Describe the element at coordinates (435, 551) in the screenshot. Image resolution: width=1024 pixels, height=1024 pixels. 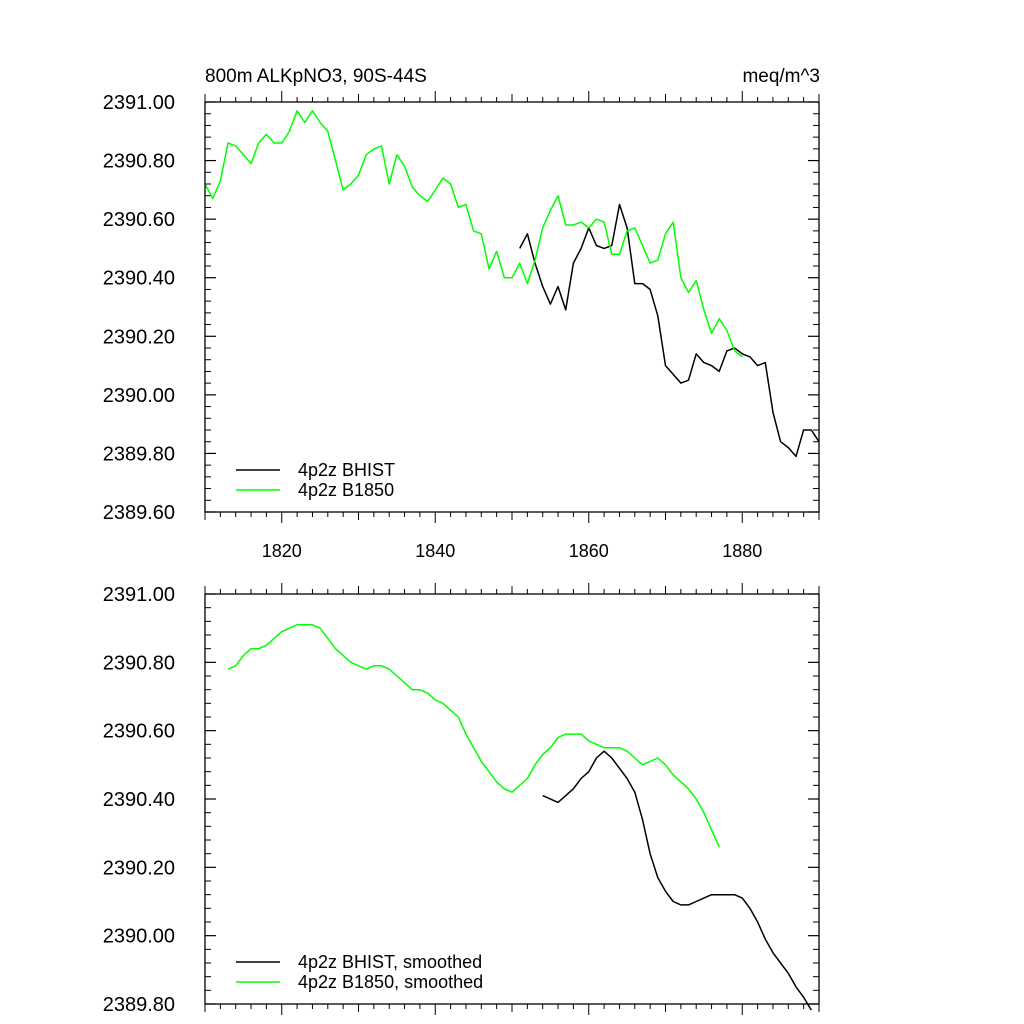
I see `x-tick-label: 1840` at that location.